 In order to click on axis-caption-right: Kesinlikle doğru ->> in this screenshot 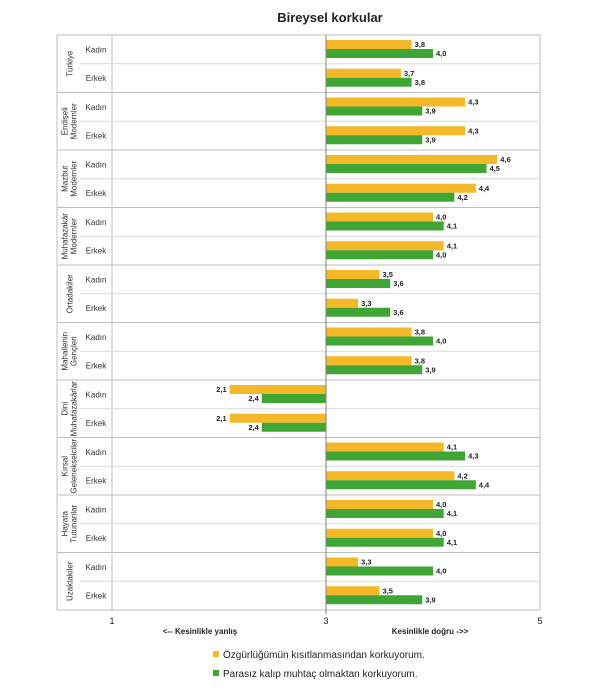, I will do `click(430, 631)`.